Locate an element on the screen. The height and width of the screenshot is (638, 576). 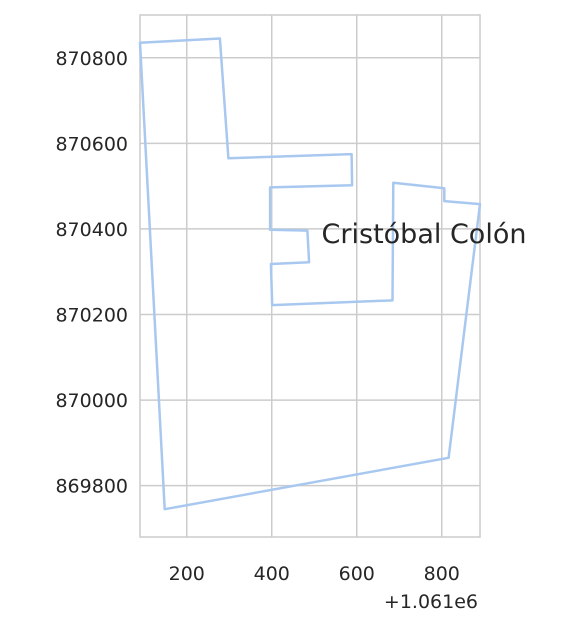
x-offset-label: +1.061e6 is located at coordinates (431, 602).